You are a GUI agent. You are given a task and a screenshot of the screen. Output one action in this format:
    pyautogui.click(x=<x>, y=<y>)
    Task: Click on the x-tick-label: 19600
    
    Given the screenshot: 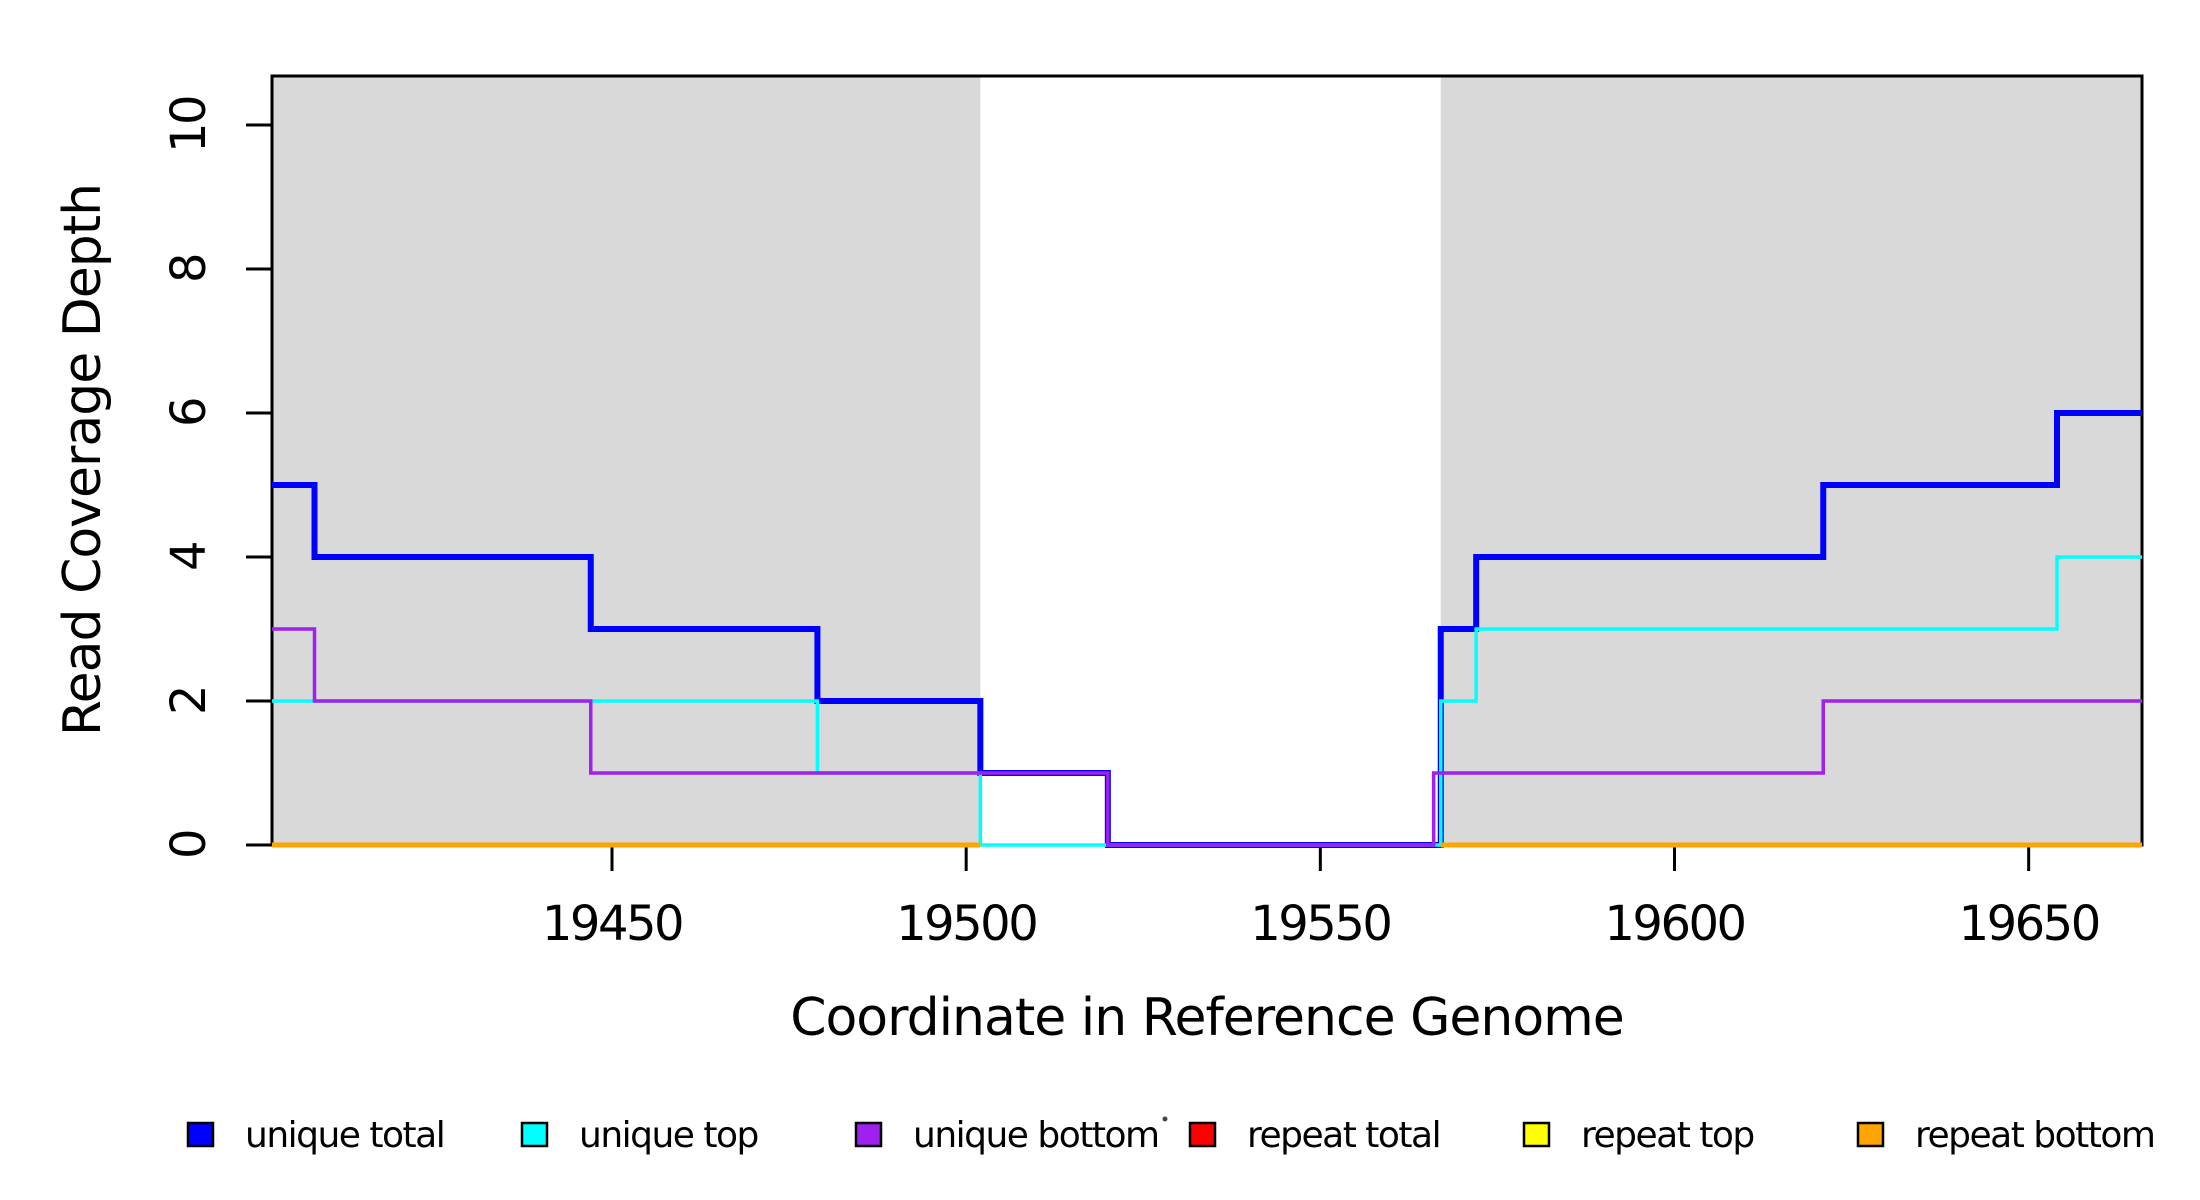 What is the action you would take?
    pyautogui.click(x=1674, y=924)
    